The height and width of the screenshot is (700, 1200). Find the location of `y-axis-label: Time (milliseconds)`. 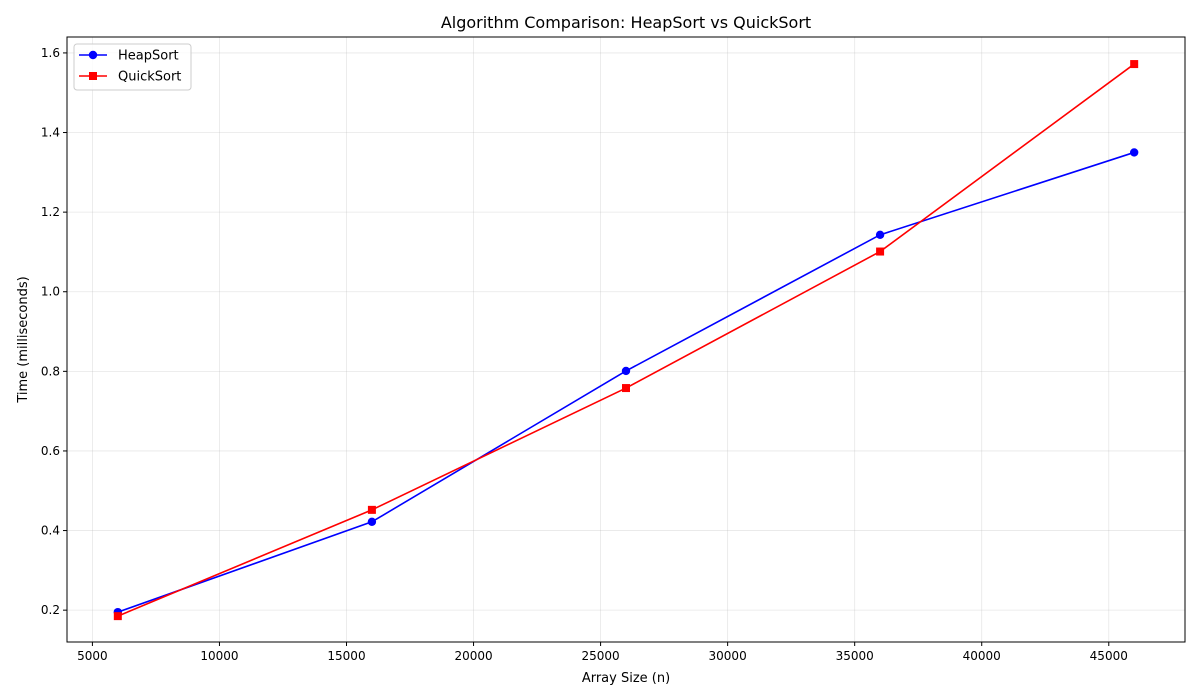

y-axis-label: Time (milliseconds) is located at coordinates (23, 339).